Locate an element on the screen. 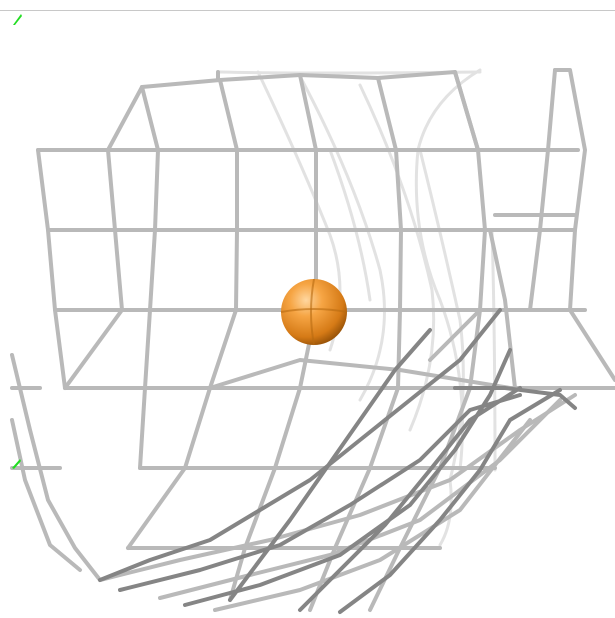 This screenshot has height=618, width=615. axis-indicator-bottom-icon is located at coordinates (16, 464).